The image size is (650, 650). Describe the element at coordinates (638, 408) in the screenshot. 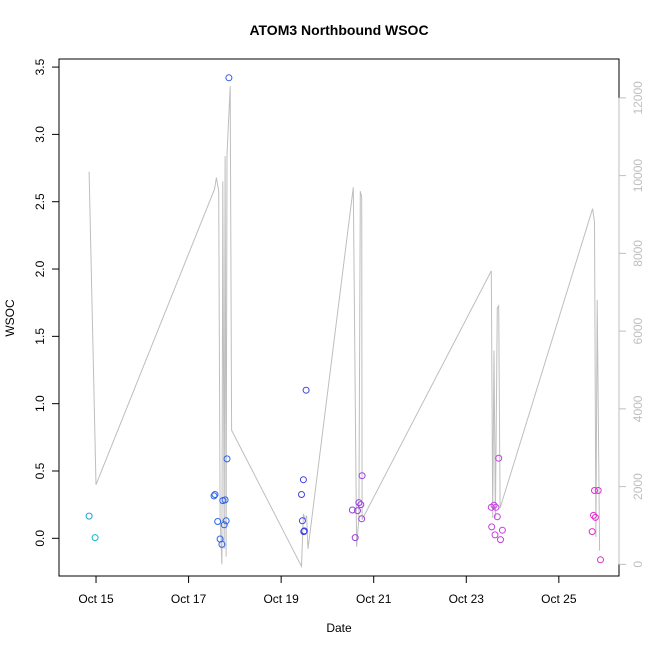

I see `y2-tick-label-2: 4000` at that location.